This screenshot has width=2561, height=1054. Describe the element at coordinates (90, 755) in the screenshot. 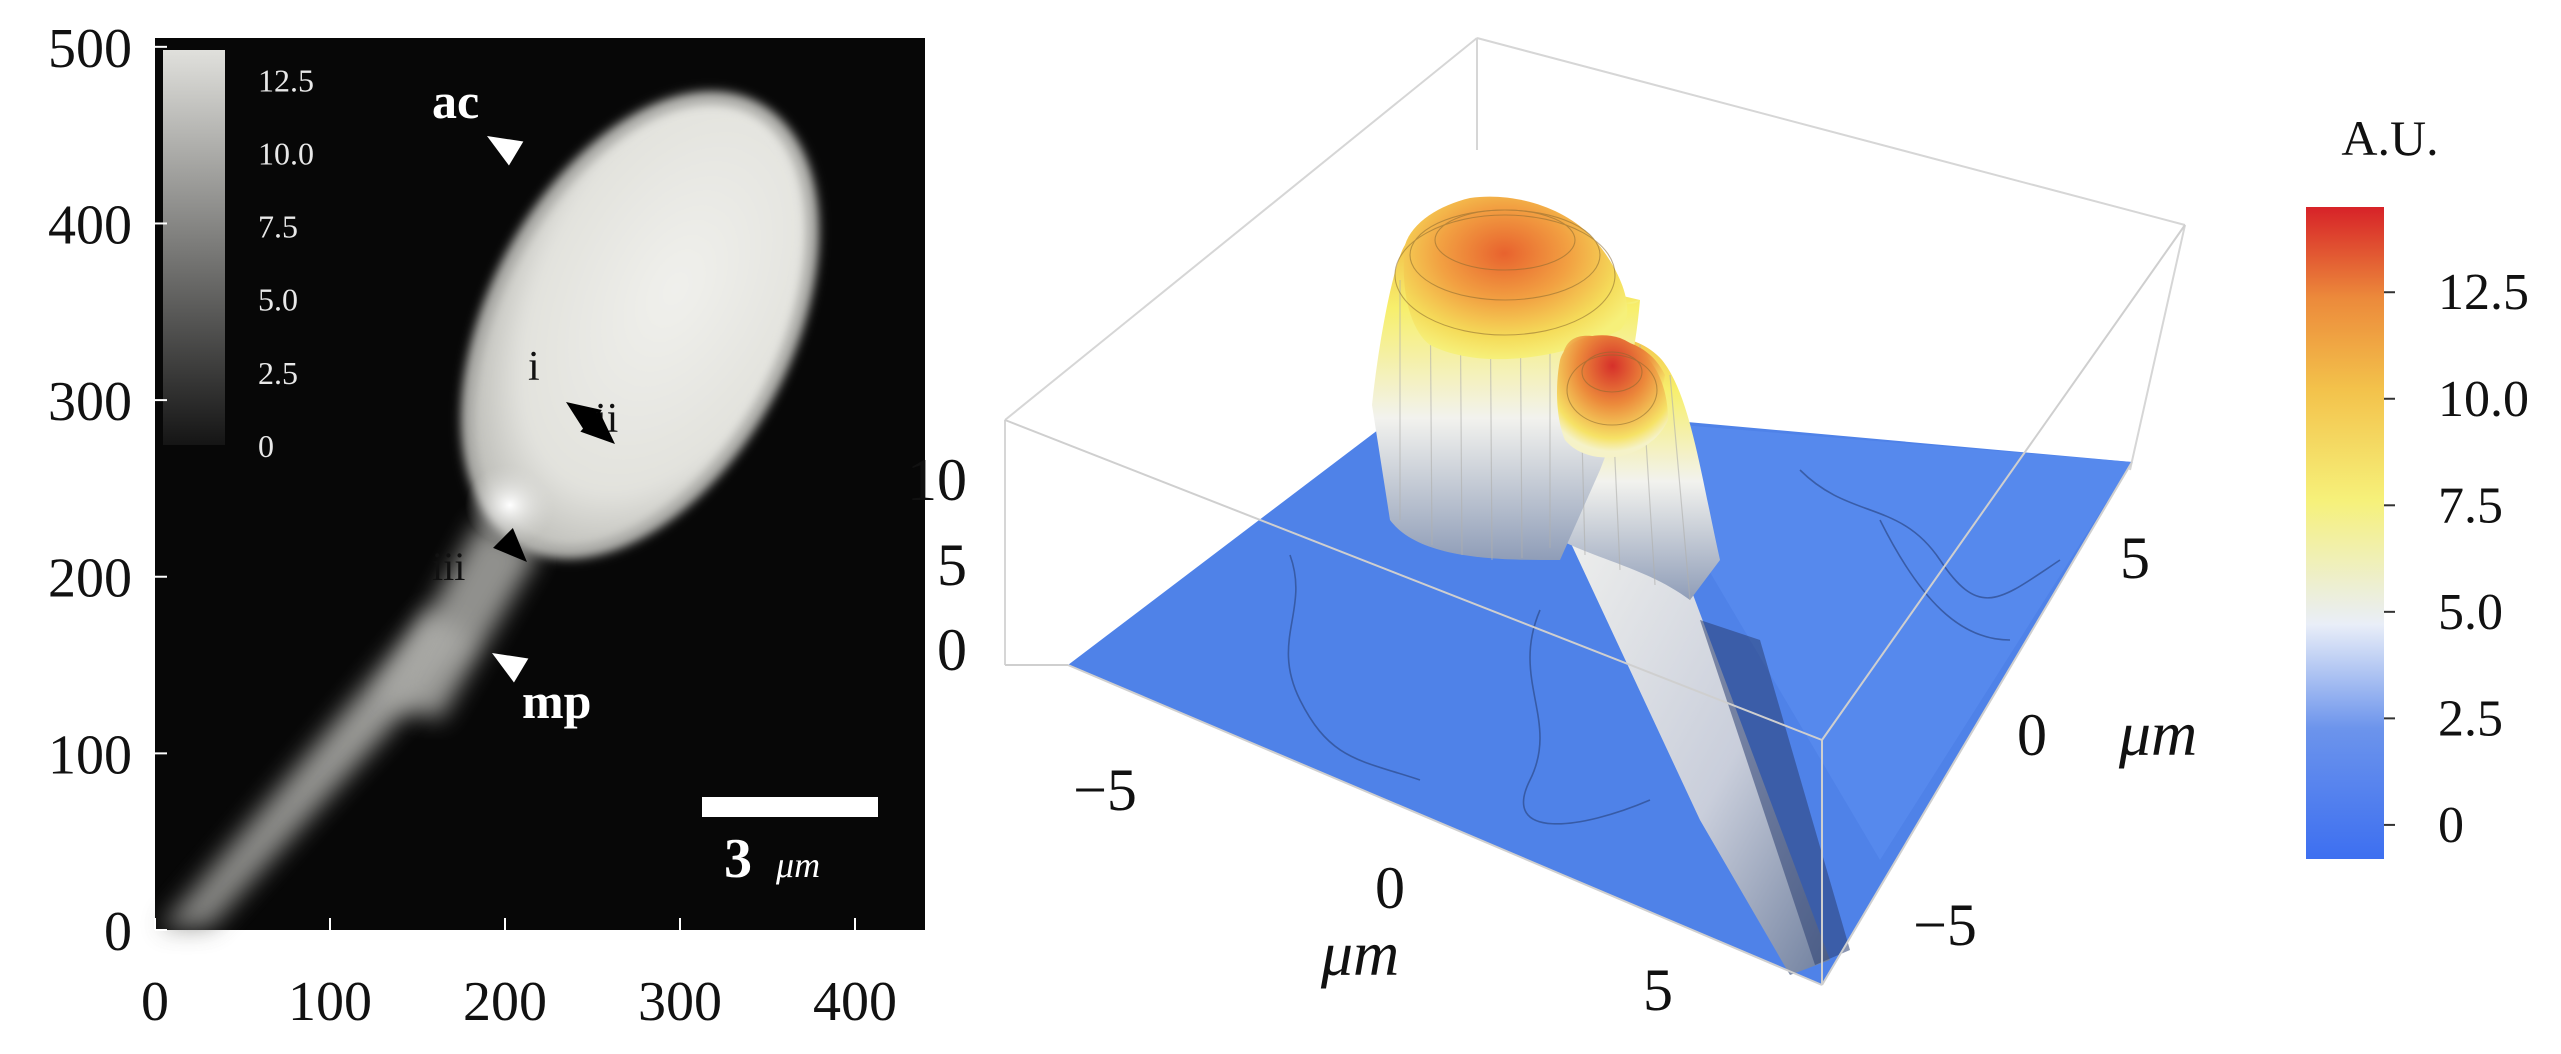

I see `y-tick-label: 100` at that location.